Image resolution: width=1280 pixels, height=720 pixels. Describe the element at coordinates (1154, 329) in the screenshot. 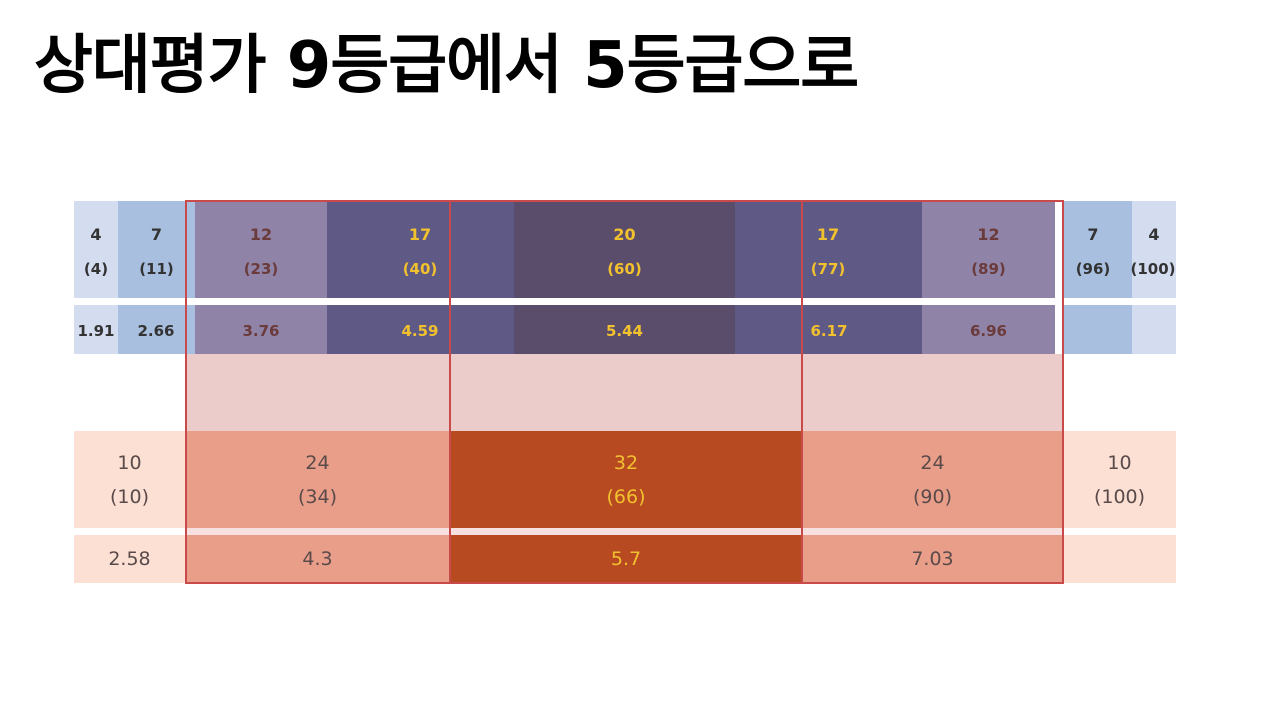

I see `nine-cutoff-9-cell` at that location.